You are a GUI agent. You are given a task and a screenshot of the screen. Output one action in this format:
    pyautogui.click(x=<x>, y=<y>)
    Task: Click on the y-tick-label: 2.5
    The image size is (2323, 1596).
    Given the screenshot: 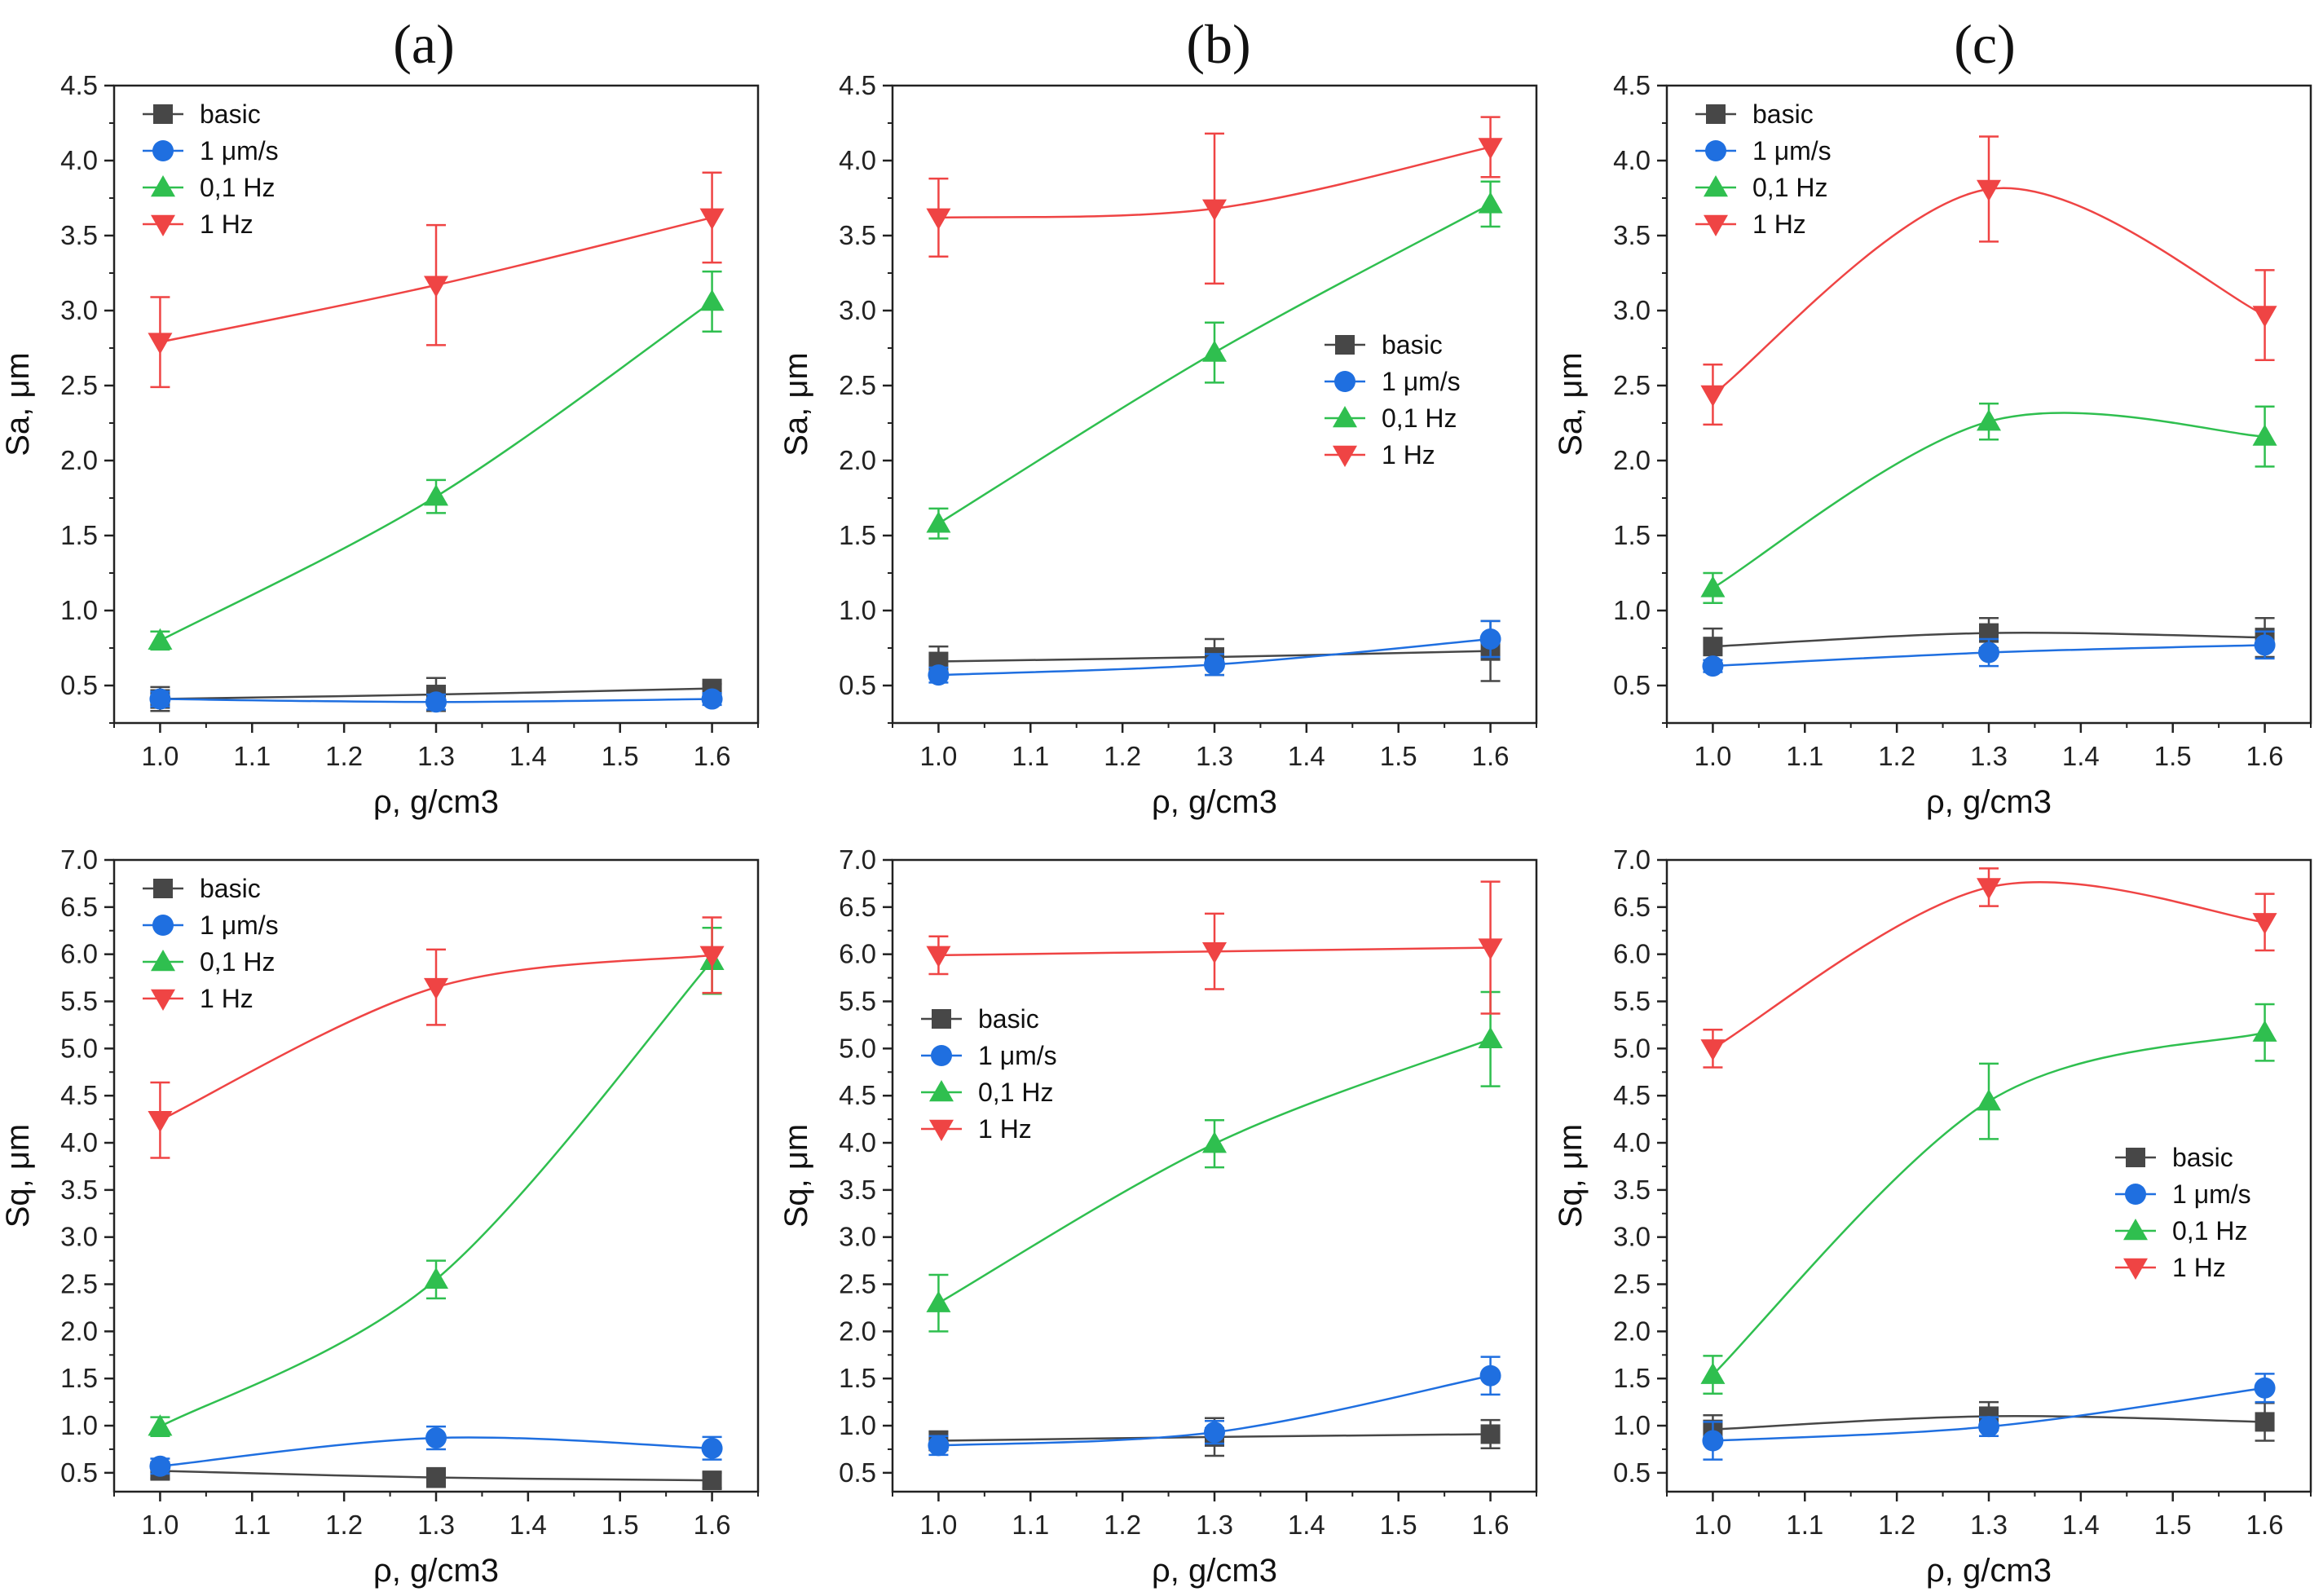 What is the action you would take?
    pyautogui.click(x=79, y=1284)
    